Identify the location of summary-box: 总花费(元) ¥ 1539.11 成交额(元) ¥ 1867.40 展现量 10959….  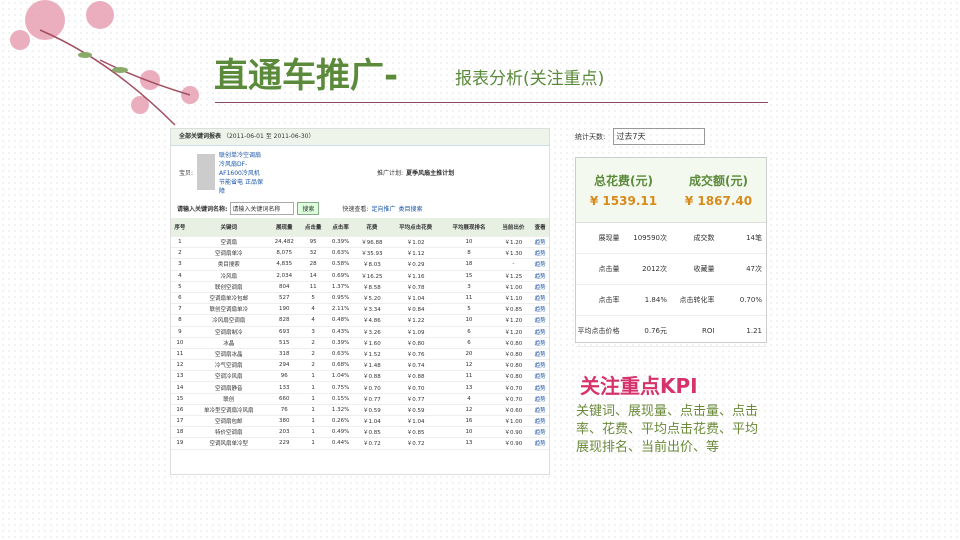
(671, 252).